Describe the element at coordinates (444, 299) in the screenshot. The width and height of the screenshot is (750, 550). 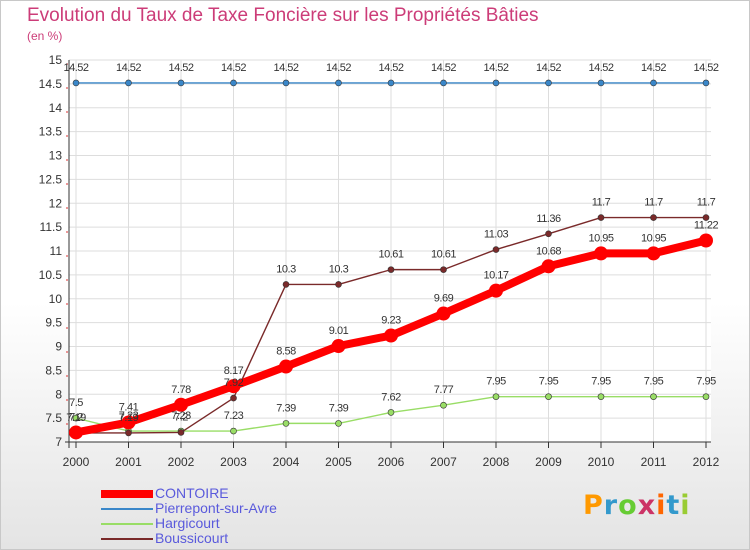
I see `data-label-contoire: 9.69` at that location.